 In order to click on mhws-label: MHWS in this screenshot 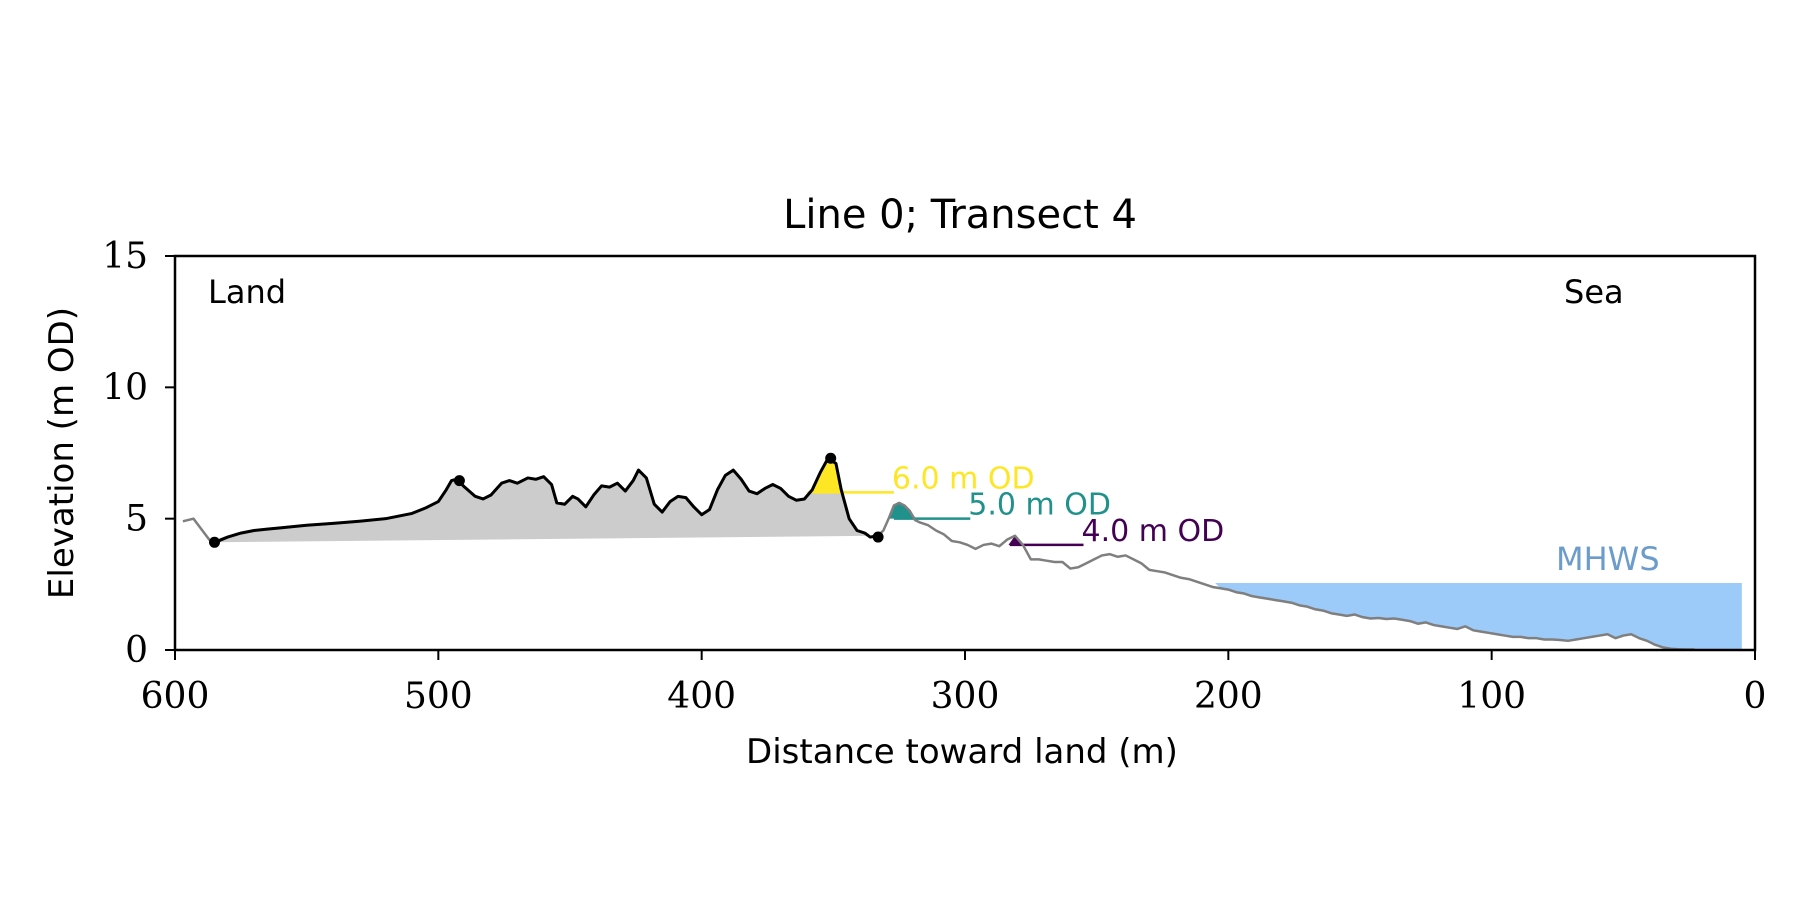, I will do `click(1608, 559)`.